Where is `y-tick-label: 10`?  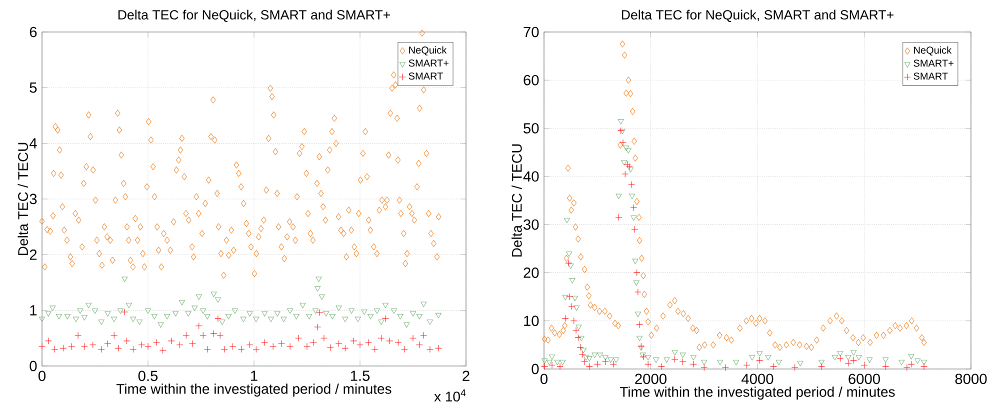 y-tick-label: 10 is located at coordinates (531, 321).